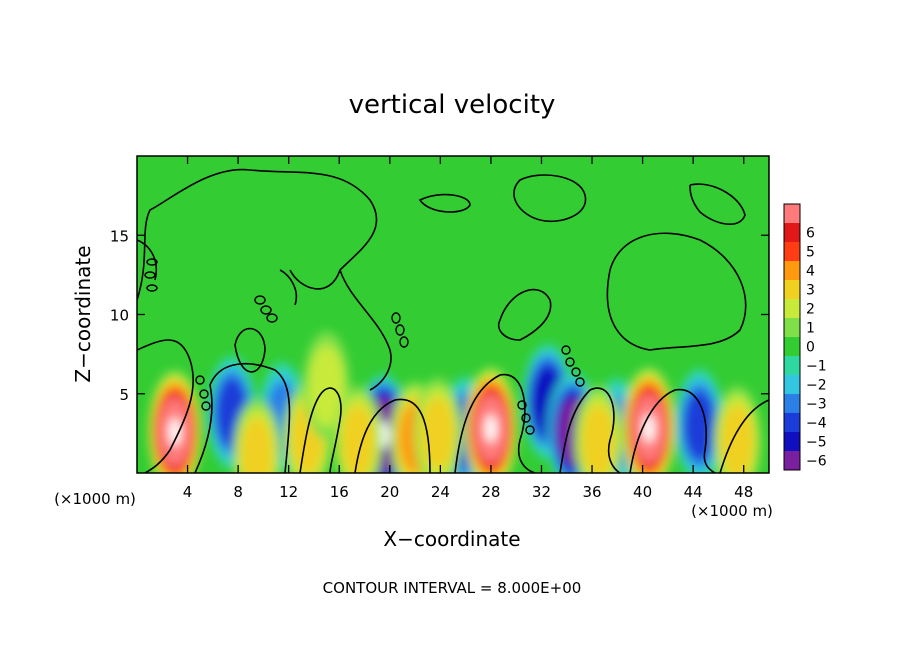 Image resolution: width=904 pixels, height=654 pixels. I want to click on colorbar-label: −3, so click(816, 405).